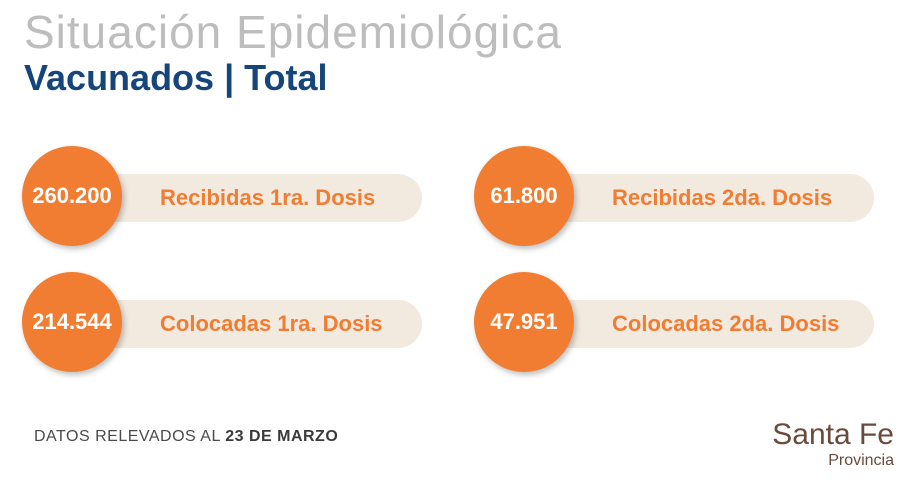 The height and width of the screenshot is (490, 916). I want to click on stat-circle: 260.200, so click(72, 196).